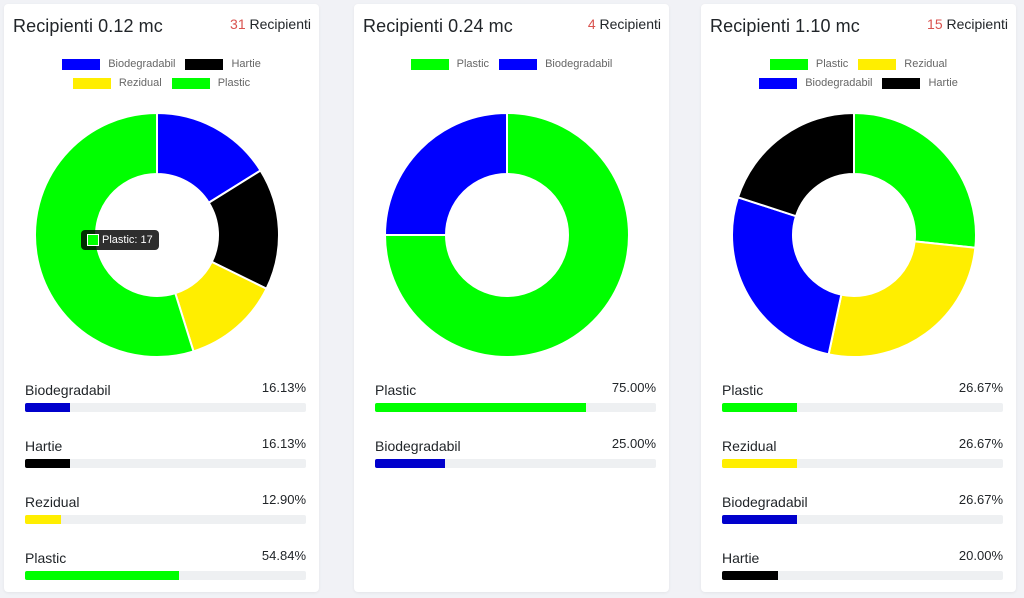  What do you see at coordinates (515, 458) in the screenshot?
I see `stat-row-biodegradabil: Biodegradabil 25.00%` at bounding box center [515, 458].